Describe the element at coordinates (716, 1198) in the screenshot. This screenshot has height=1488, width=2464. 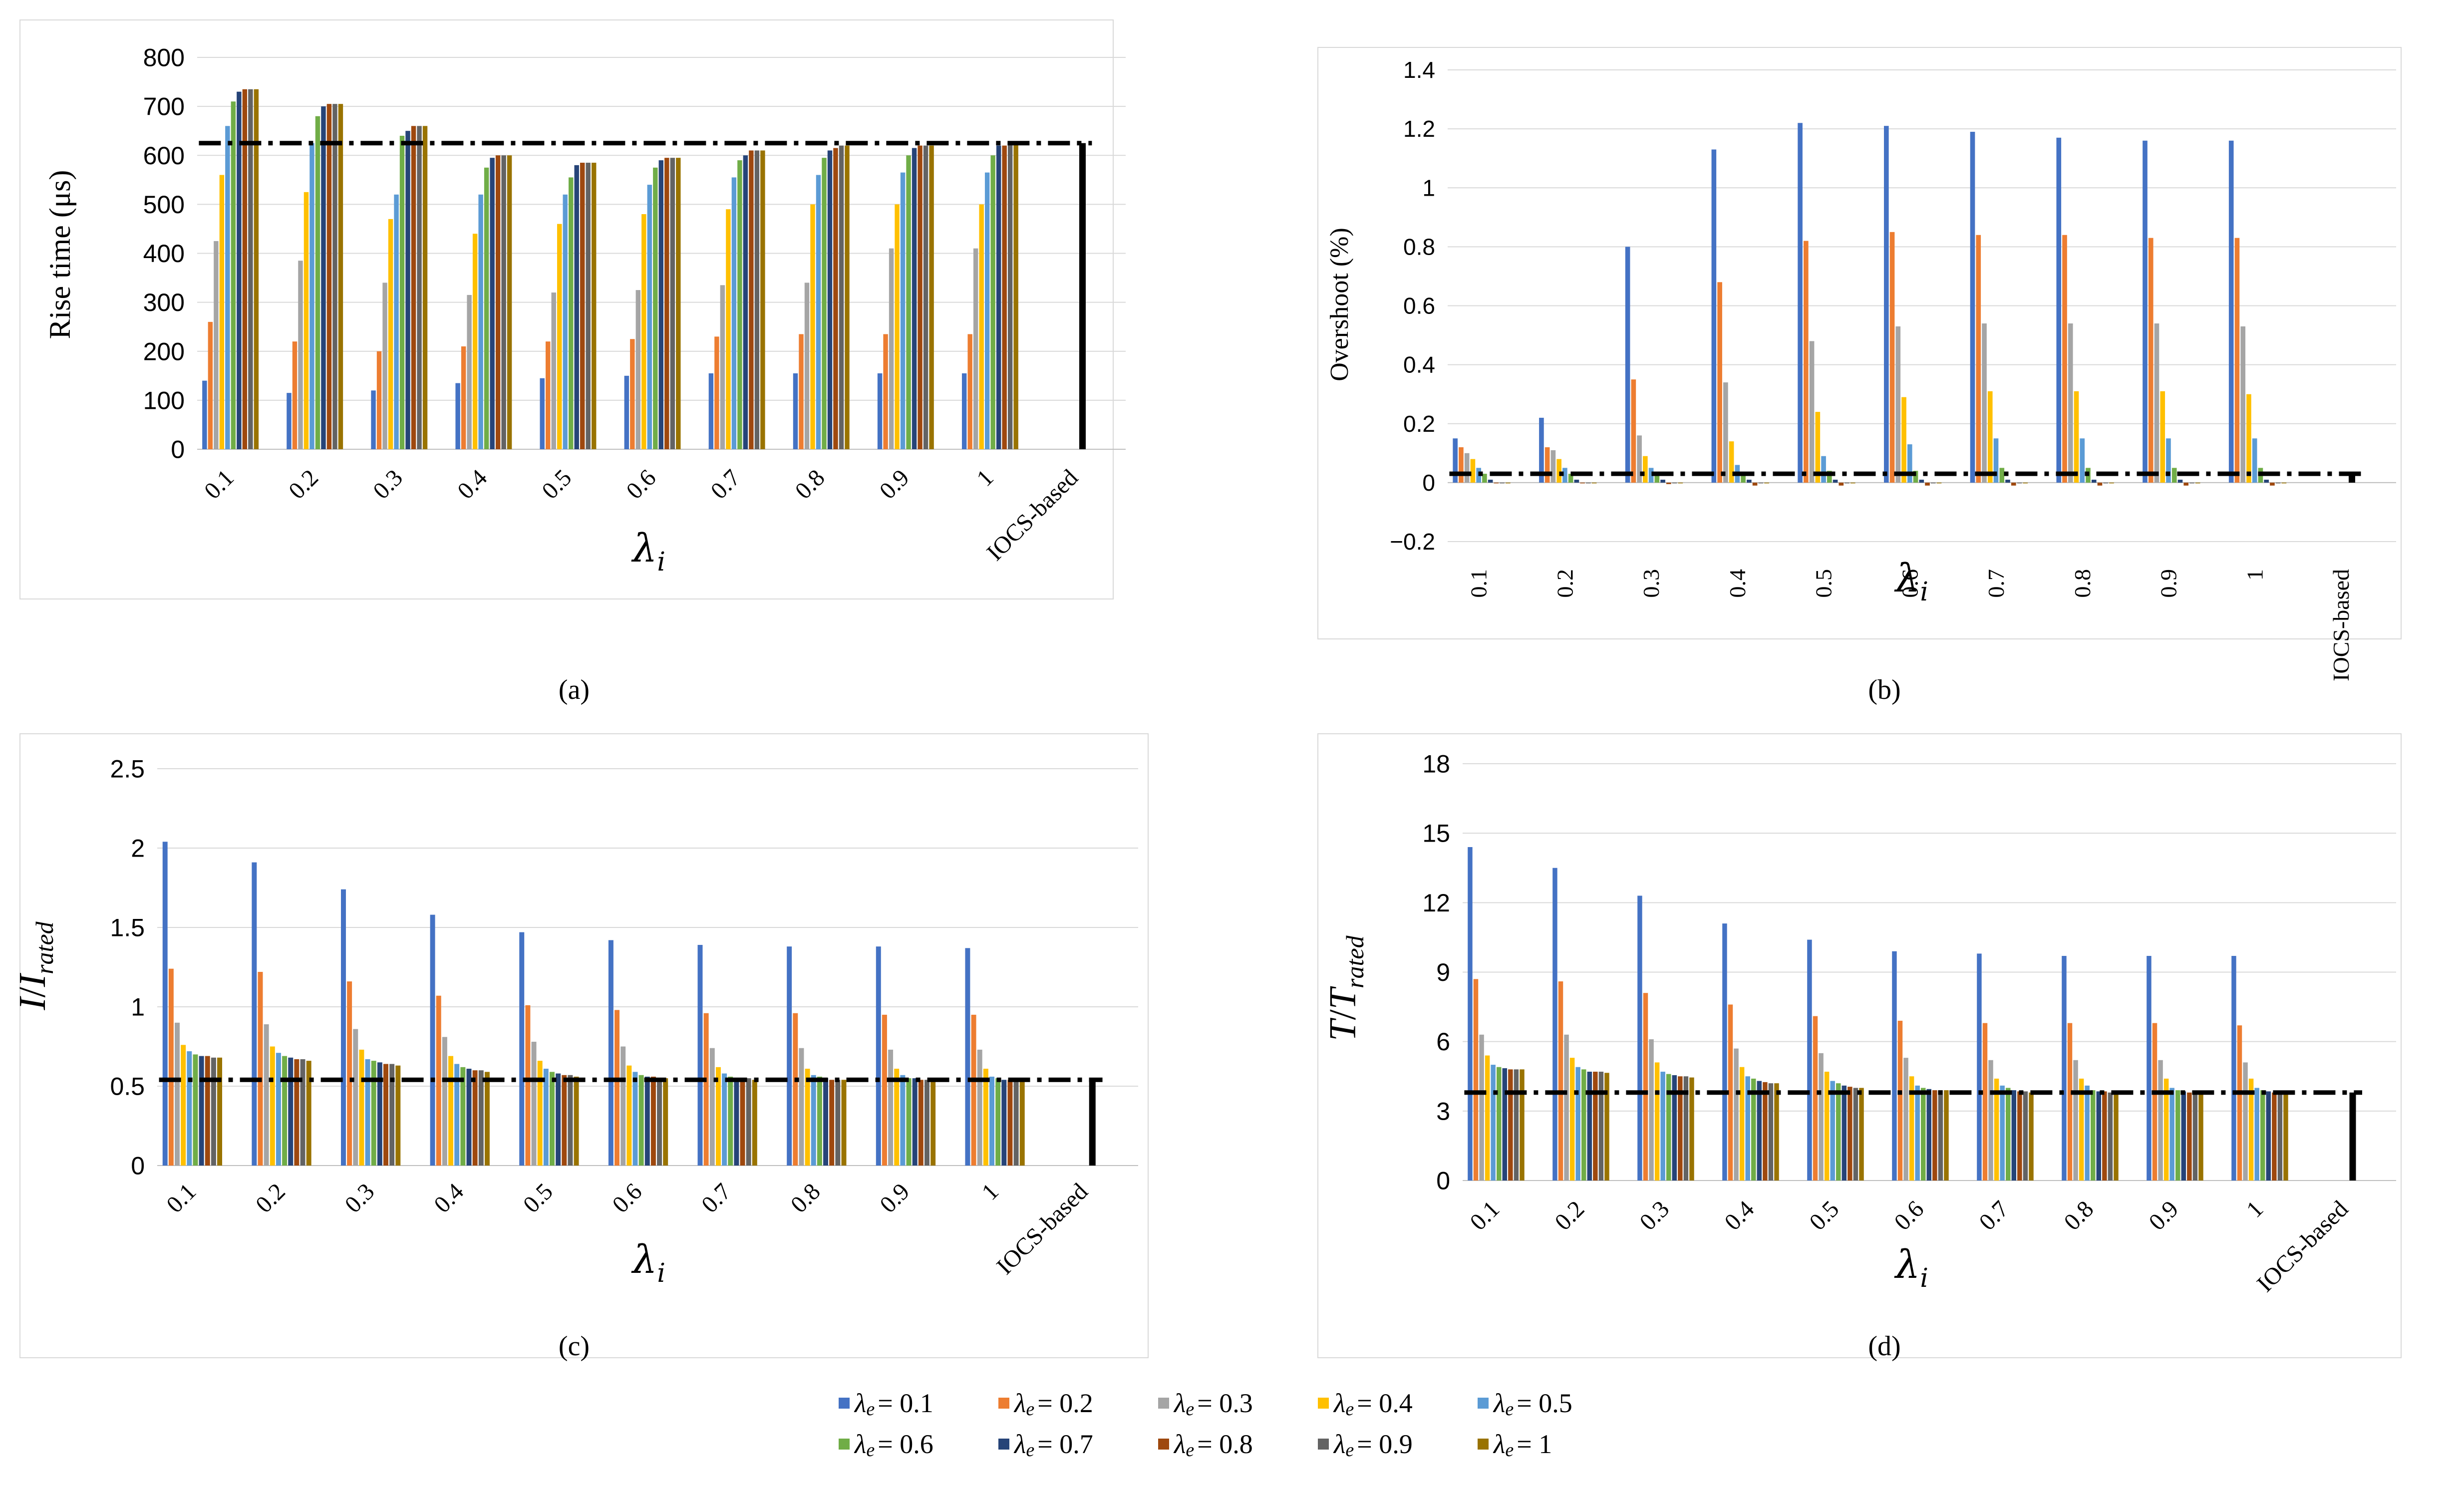
I see `x-tick-label: 0.7` at that location.